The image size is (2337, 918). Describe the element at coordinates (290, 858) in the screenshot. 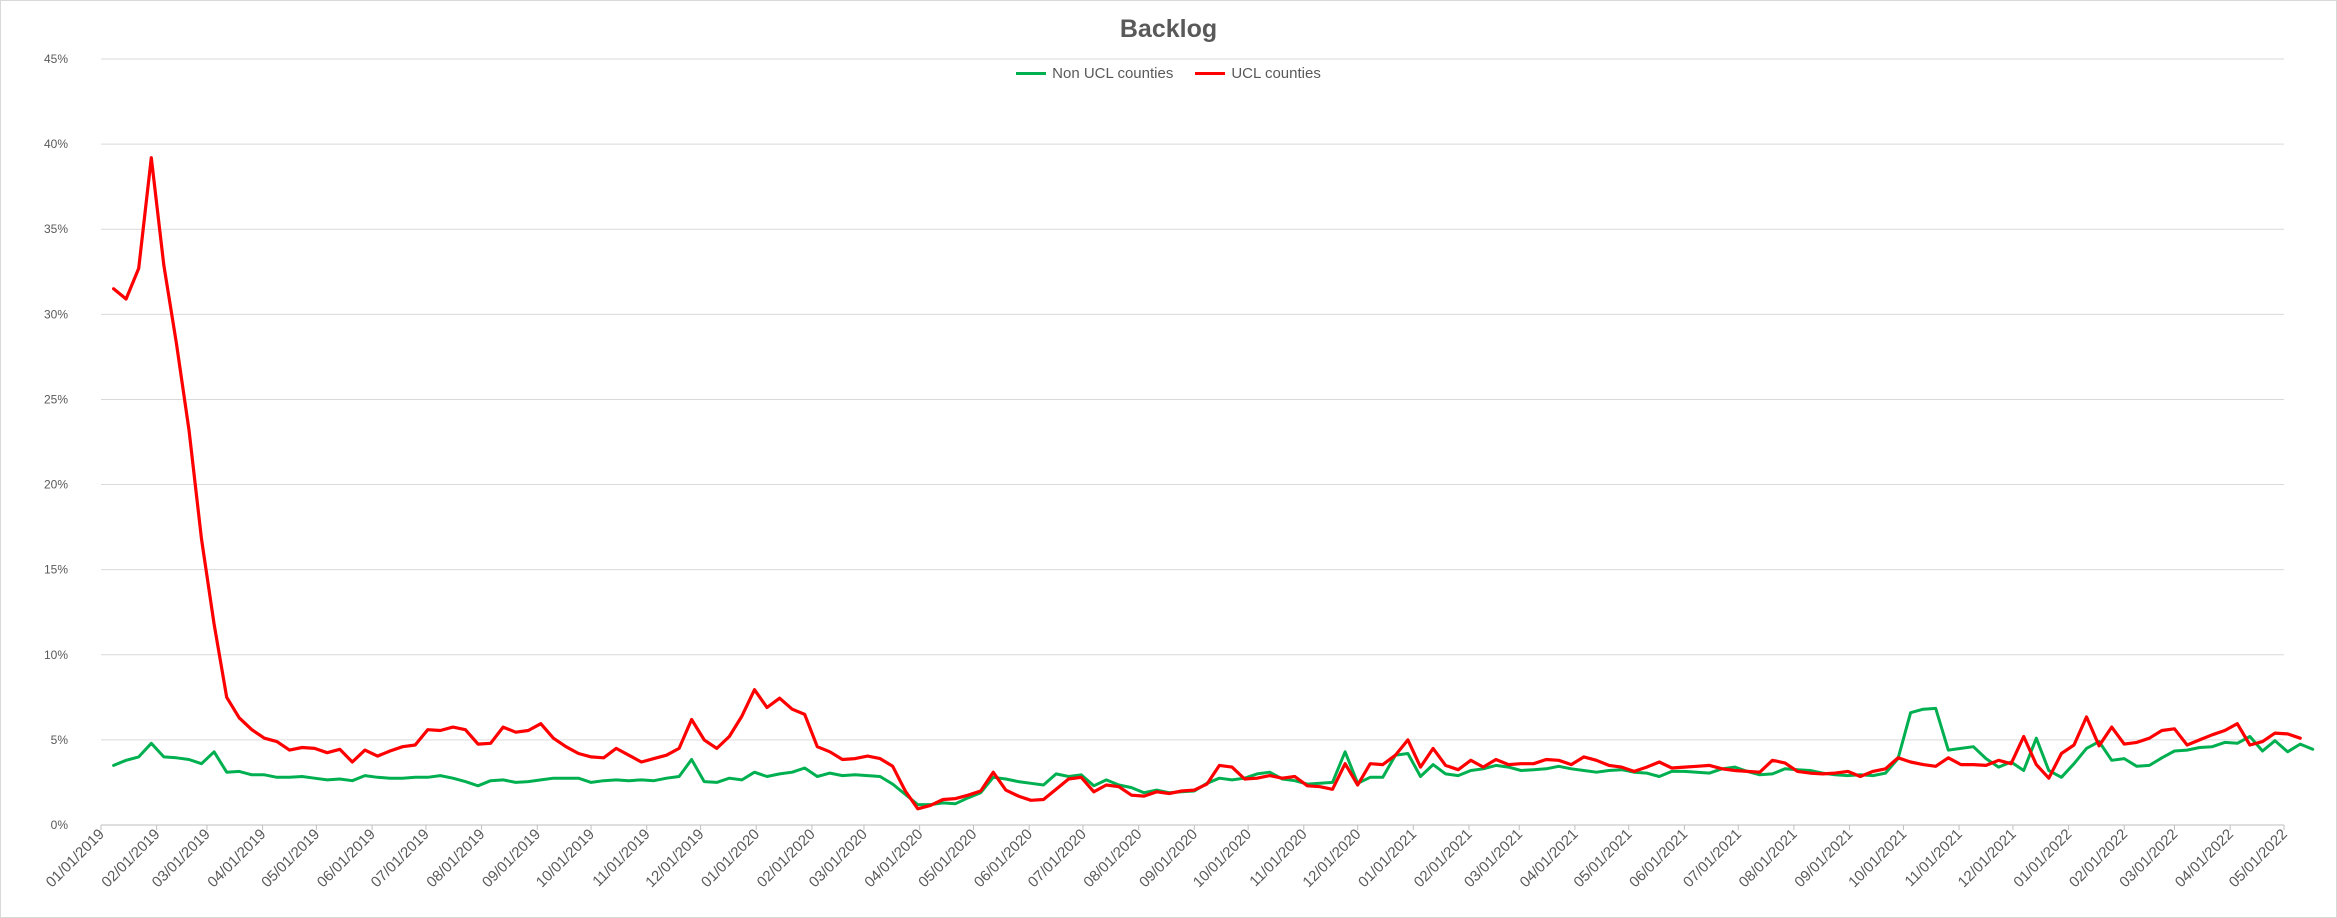

I see `x-tick-label: 05/01/2019` at that location.